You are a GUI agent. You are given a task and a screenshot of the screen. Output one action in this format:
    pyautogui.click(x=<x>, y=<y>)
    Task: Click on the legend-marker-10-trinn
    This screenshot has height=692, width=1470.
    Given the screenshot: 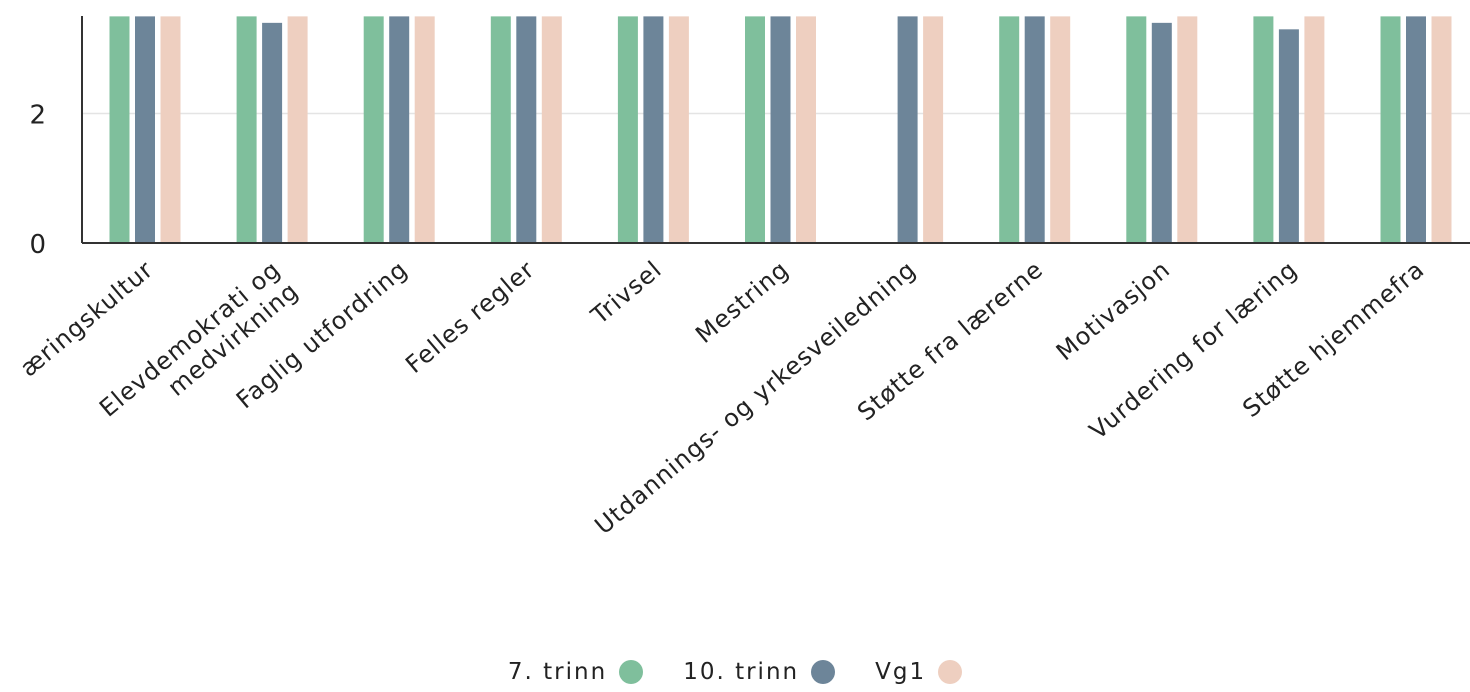 What is the action you would take?
    pyautogui.click(x=823, y=672)
    